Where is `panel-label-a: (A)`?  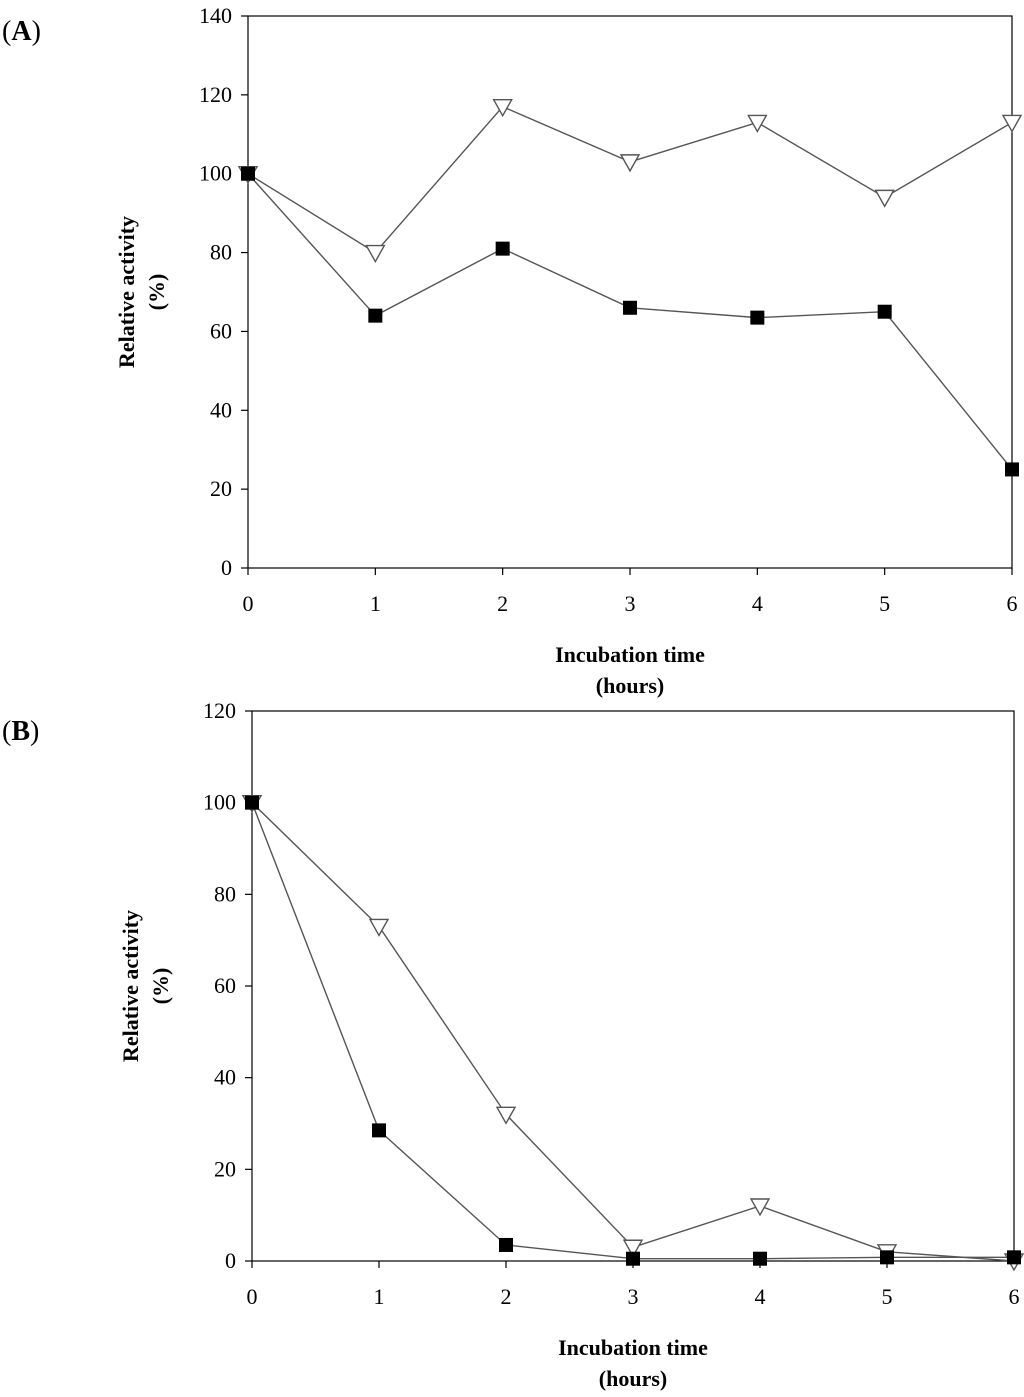 panel-label-a: (A) is located at coordinates (21, 31).